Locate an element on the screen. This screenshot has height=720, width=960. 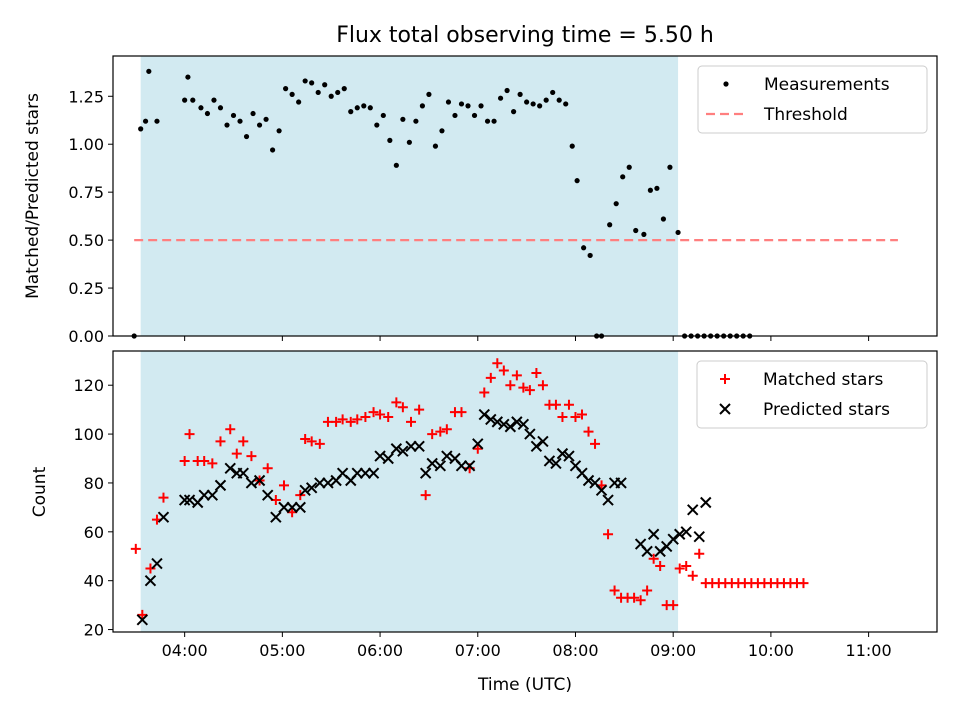
legend-plus-icon is located at coordinates (725, 379).